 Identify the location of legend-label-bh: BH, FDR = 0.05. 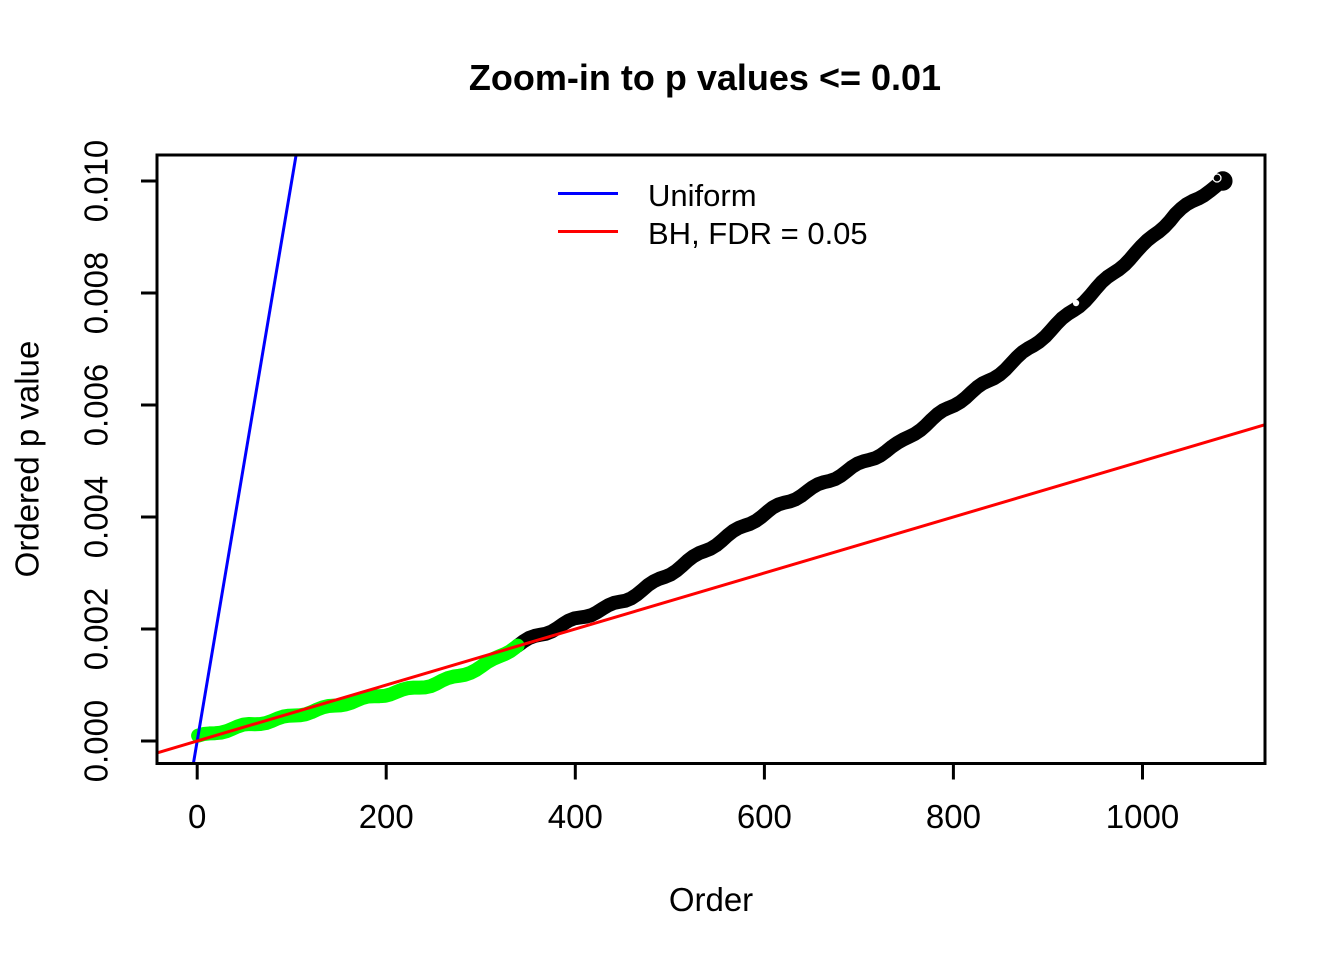
(758, 233).